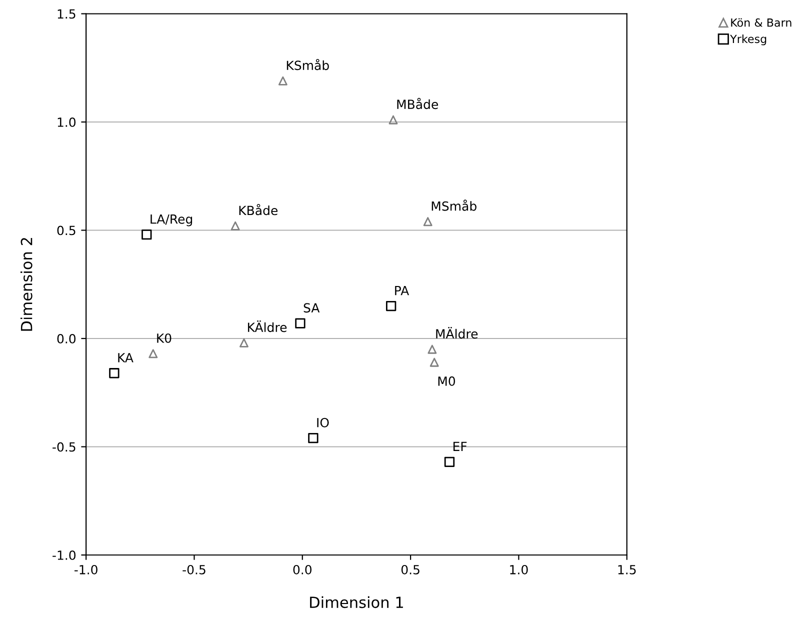 The width and height of the screenshot is (812, 625). Describe the element at coordinates (307, 64) in the screenshot. I see `annotation: KSmåb` at that location.